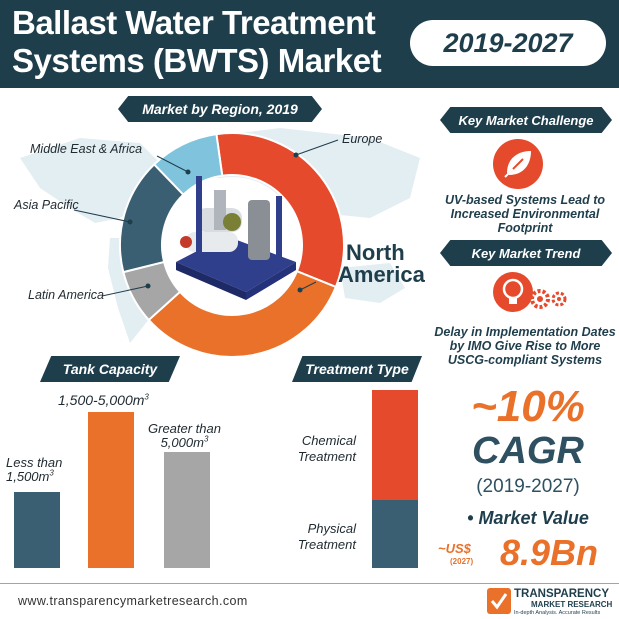  Describe the element at coordinates (242, 313) in the screenshot. I see `donut-segment-north-america` at that location.